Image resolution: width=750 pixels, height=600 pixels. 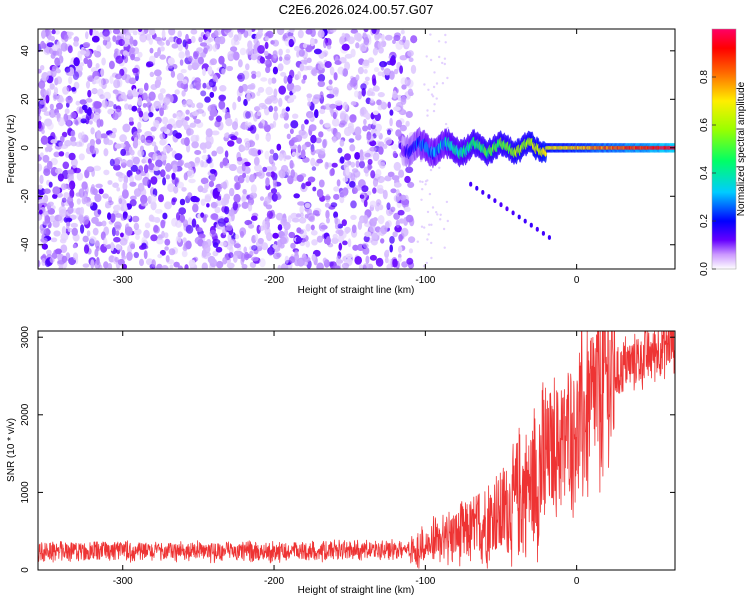 I want to click on colorbar-label: Normalized spectral amplitude, so click(x=741, y=148).